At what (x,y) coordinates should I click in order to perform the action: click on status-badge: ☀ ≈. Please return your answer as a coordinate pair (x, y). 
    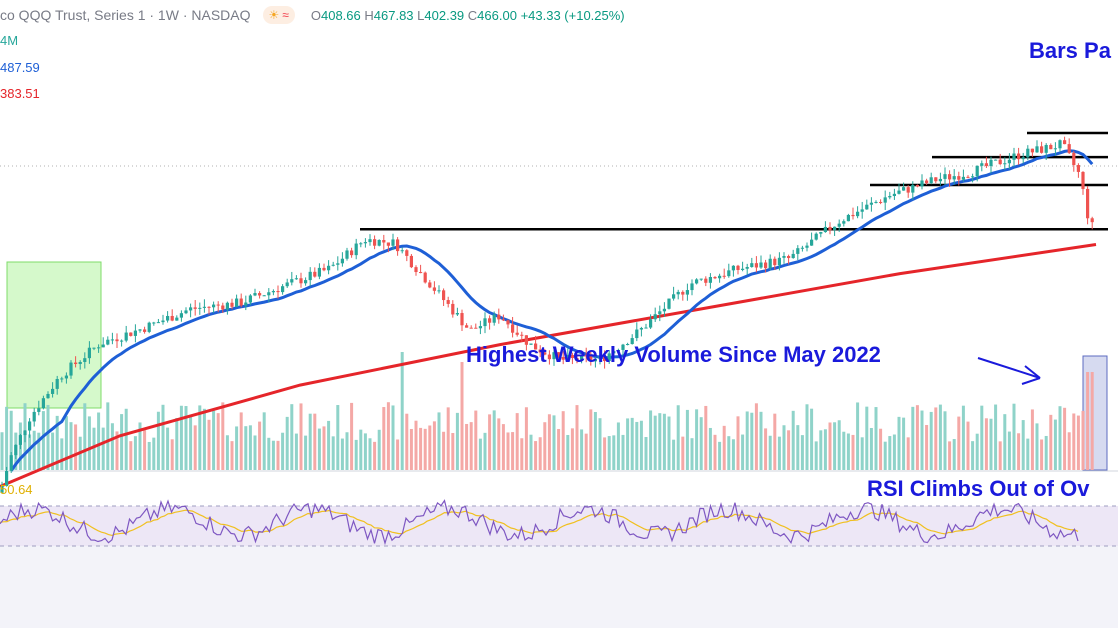
    Looking at the image, I should click on (278, 15).